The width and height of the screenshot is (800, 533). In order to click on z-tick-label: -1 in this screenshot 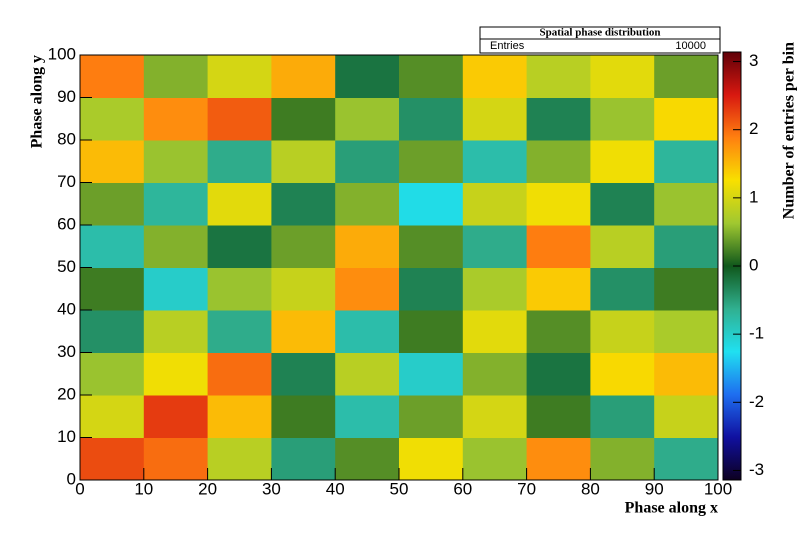, I will do `click(756, 333)`.